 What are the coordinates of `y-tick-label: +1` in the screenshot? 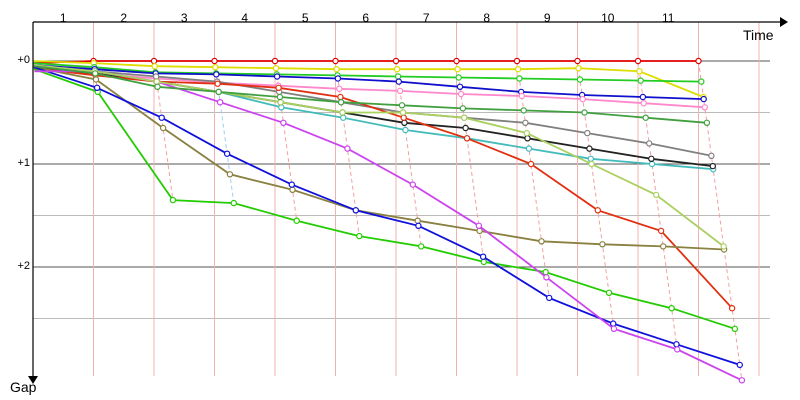 It's located at (23, 163).